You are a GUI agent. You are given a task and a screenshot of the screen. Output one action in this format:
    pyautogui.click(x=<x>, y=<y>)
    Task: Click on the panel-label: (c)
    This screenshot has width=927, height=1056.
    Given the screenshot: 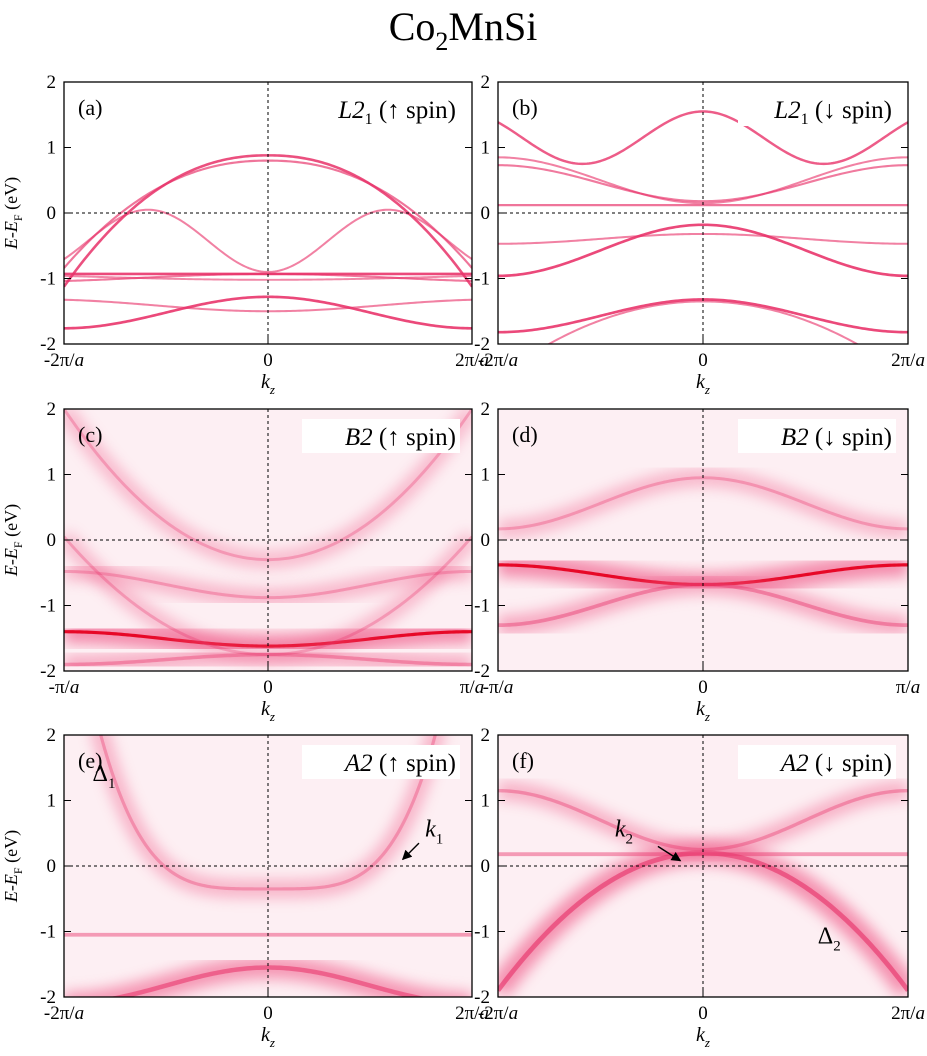 What is the action you would take?
    pyautogui.click(x=90, y=434)
    